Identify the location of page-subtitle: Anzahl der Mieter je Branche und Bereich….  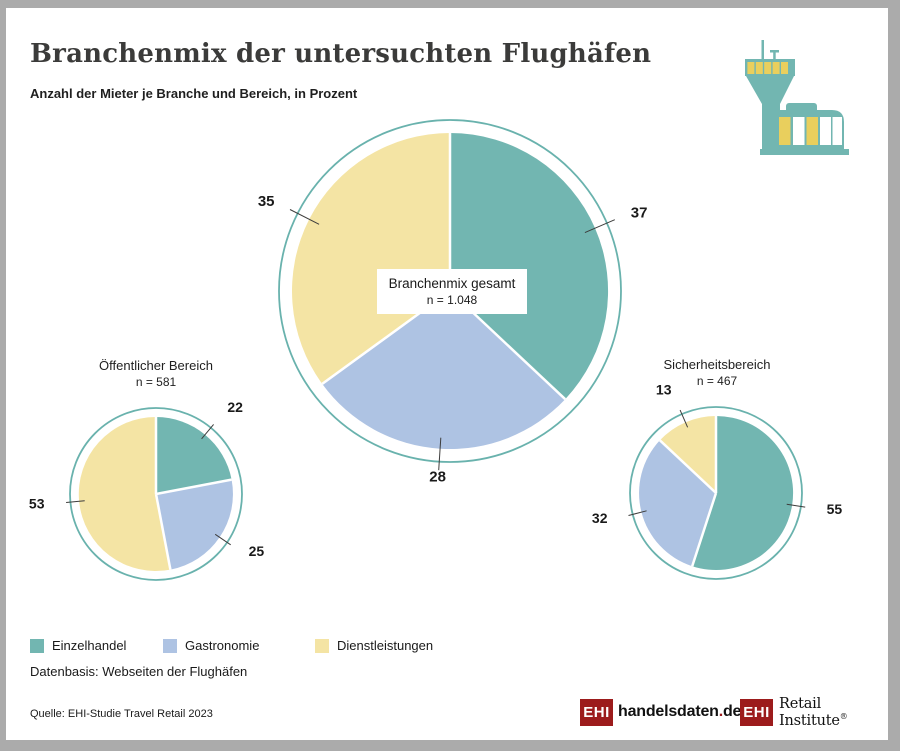
(194, 93).